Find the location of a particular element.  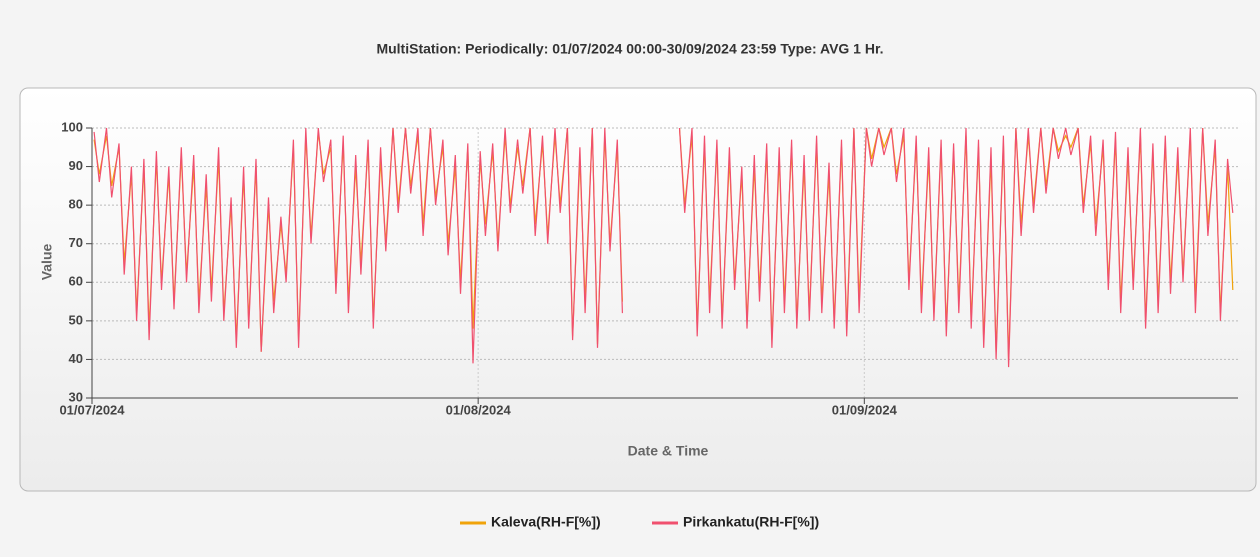

y-tick-label: 100 is located at coordinates (72, 126).